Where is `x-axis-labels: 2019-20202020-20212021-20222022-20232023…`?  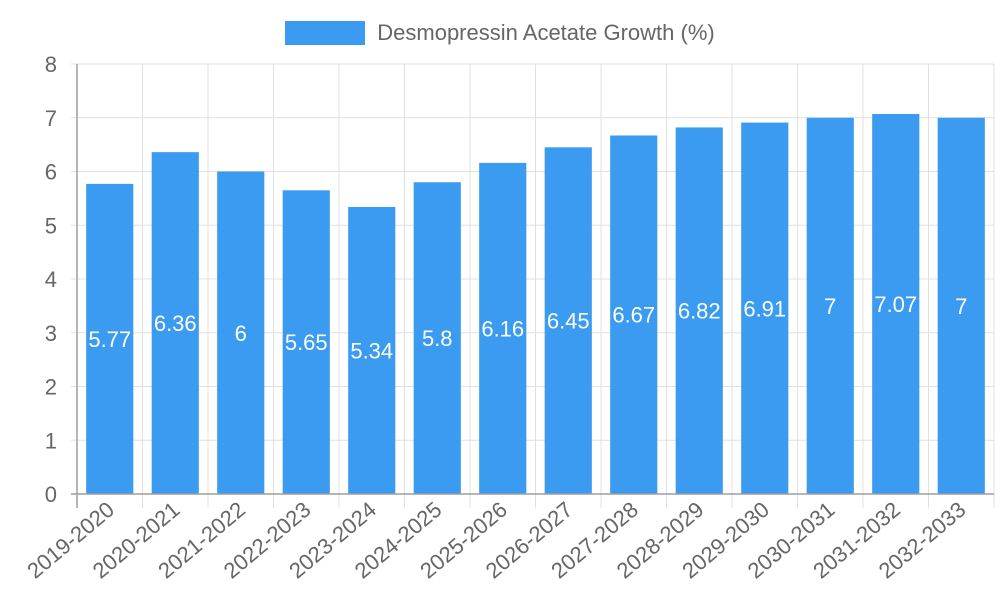 x-axis-labels: 2019-20202020-20212021-20222022-20232023… is located at coordinates (496, 540).